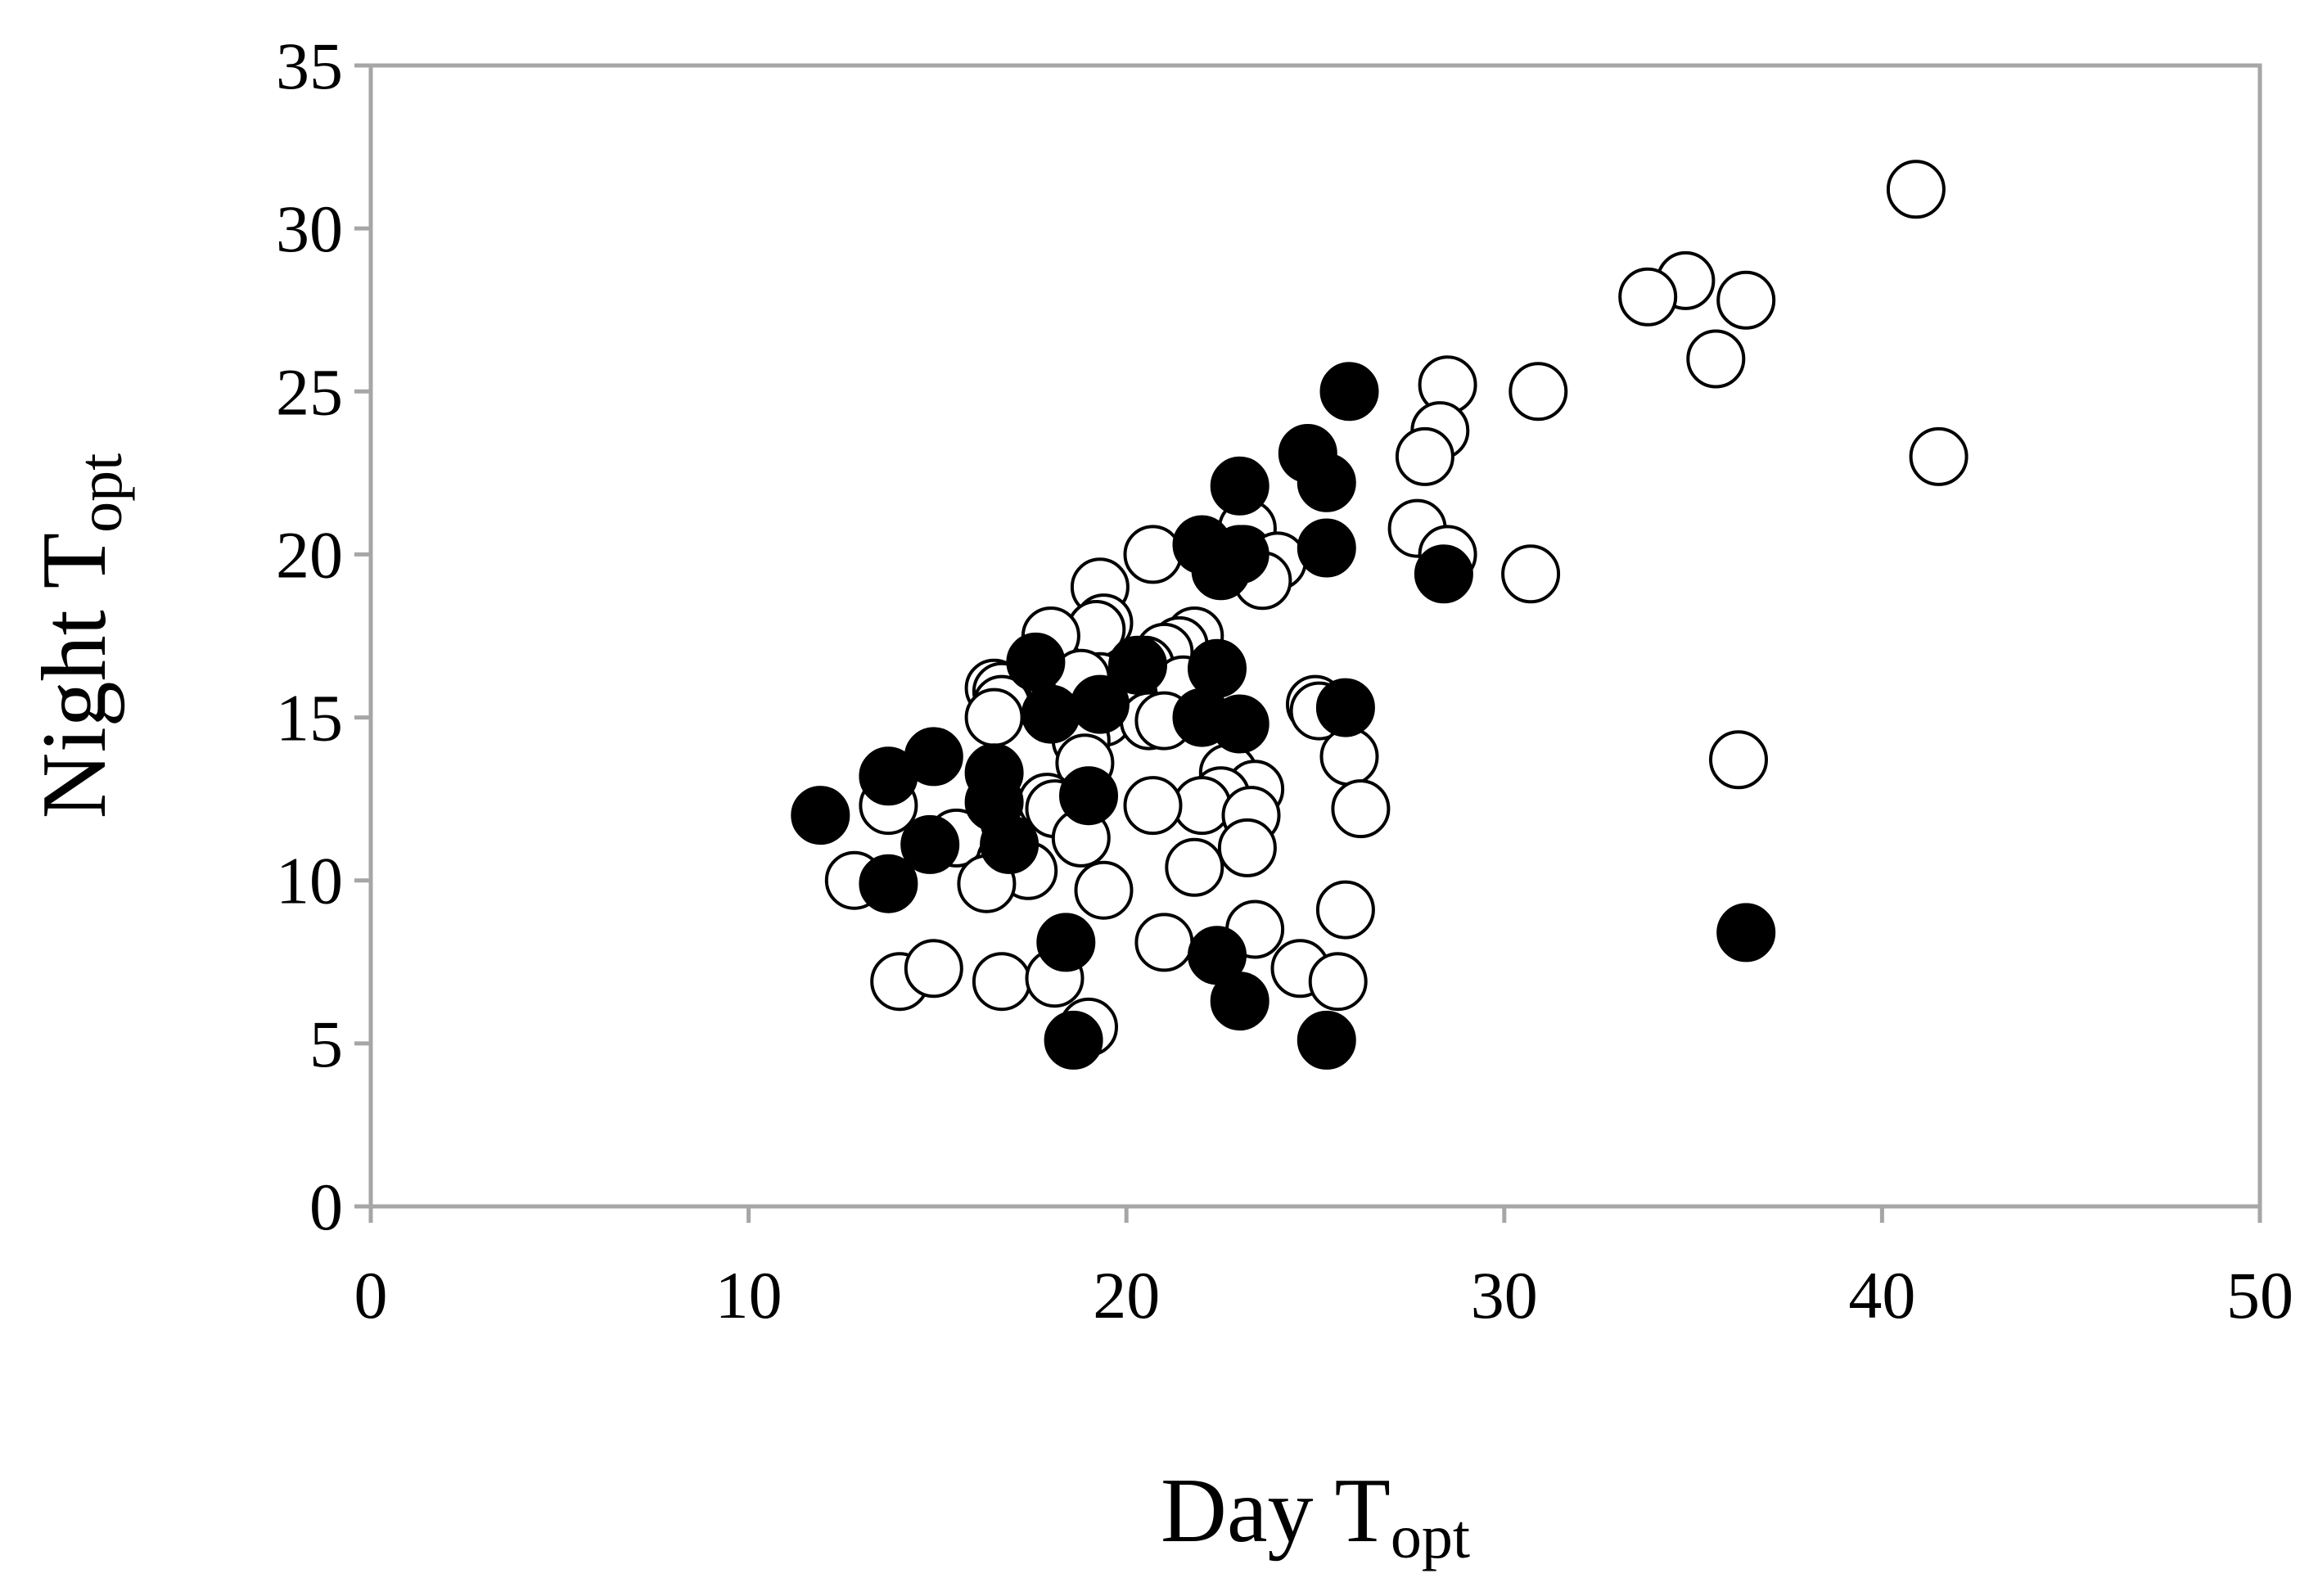  Describe the element at coordinates (309, 554) in the screenshot. I see `y-tick-label: 20` at that location.